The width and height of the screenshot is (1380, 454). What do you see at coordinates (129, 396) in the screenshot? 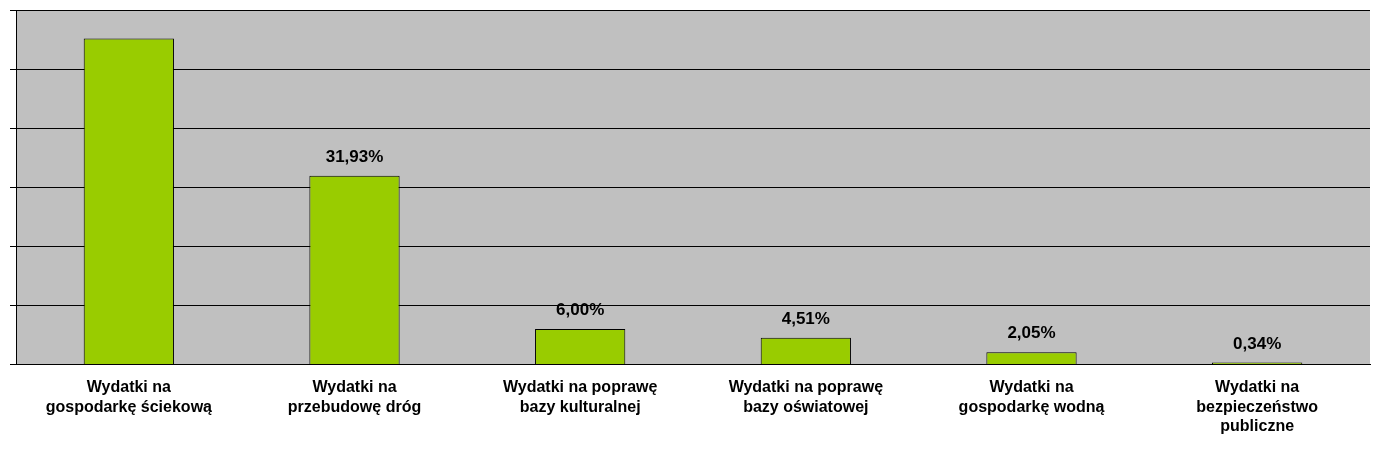
I see `x-tick-label: Wydatki na gospodarkę ściekową` at bounding box center [129, 396].